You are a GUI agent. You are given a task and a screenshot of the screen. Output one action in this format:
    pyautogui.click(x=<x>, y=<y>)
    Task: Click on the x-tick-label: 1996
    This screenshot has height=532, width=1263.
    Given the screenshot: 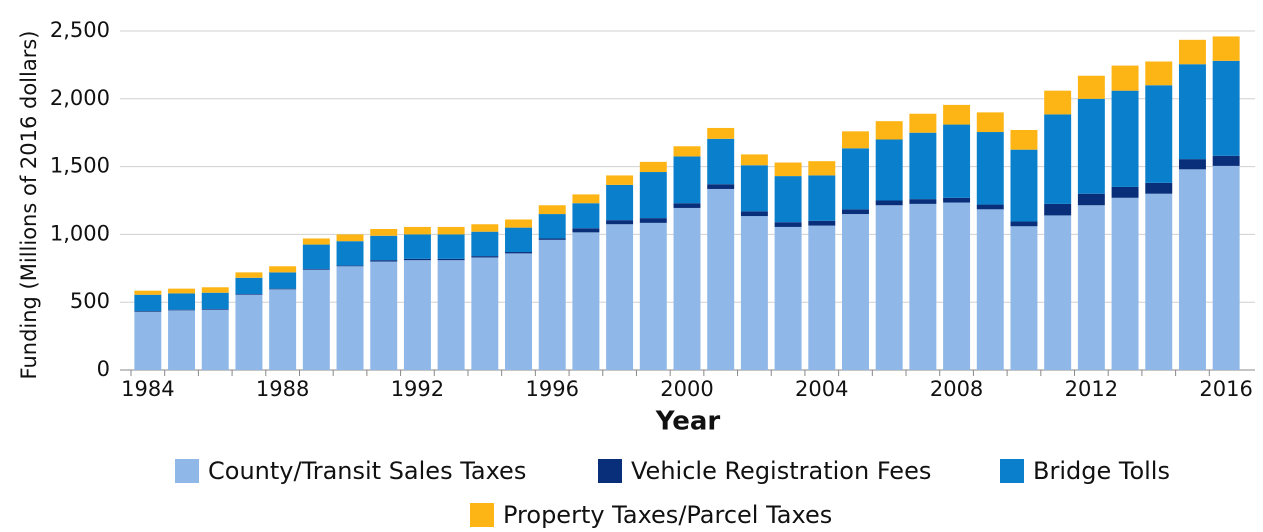 What is the action you would take?
    pyautogui.click(x=551, y=389)
    